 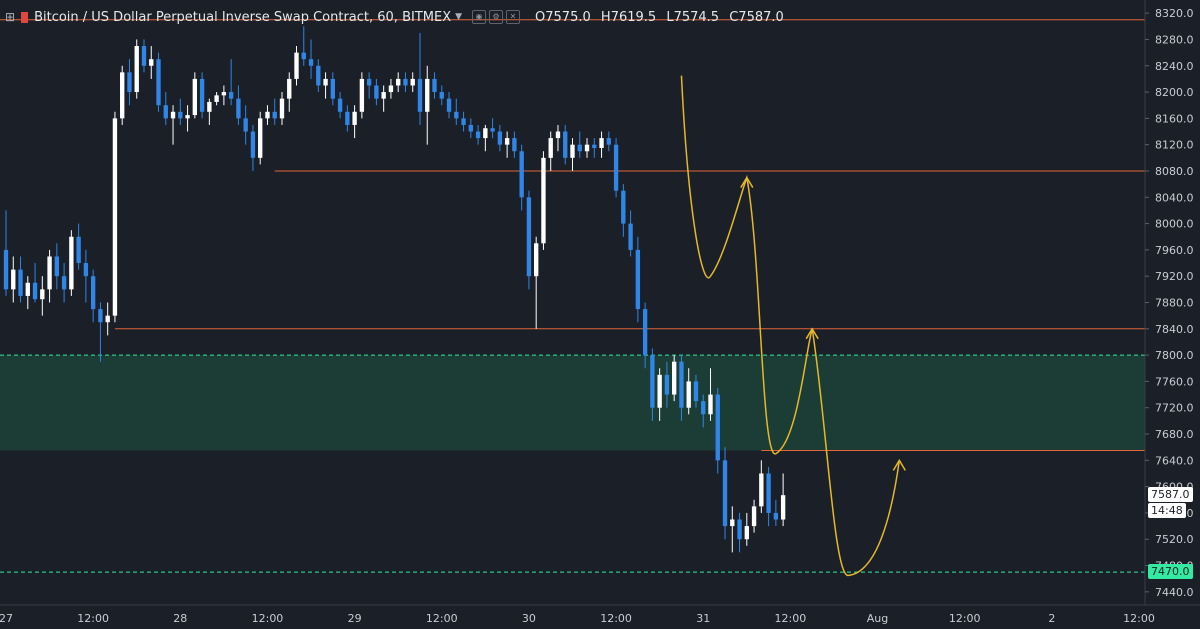 What do you see at coordinates (25, 17) in the screenshot?
I see `symbol-flag-icon` at bounding box center [25, 17].